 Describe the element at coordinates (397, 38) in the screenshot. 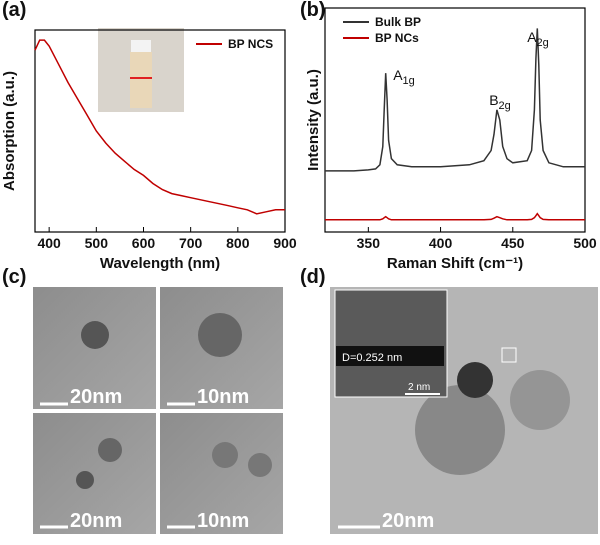

I see `legend-label: BP NCs` at that location.